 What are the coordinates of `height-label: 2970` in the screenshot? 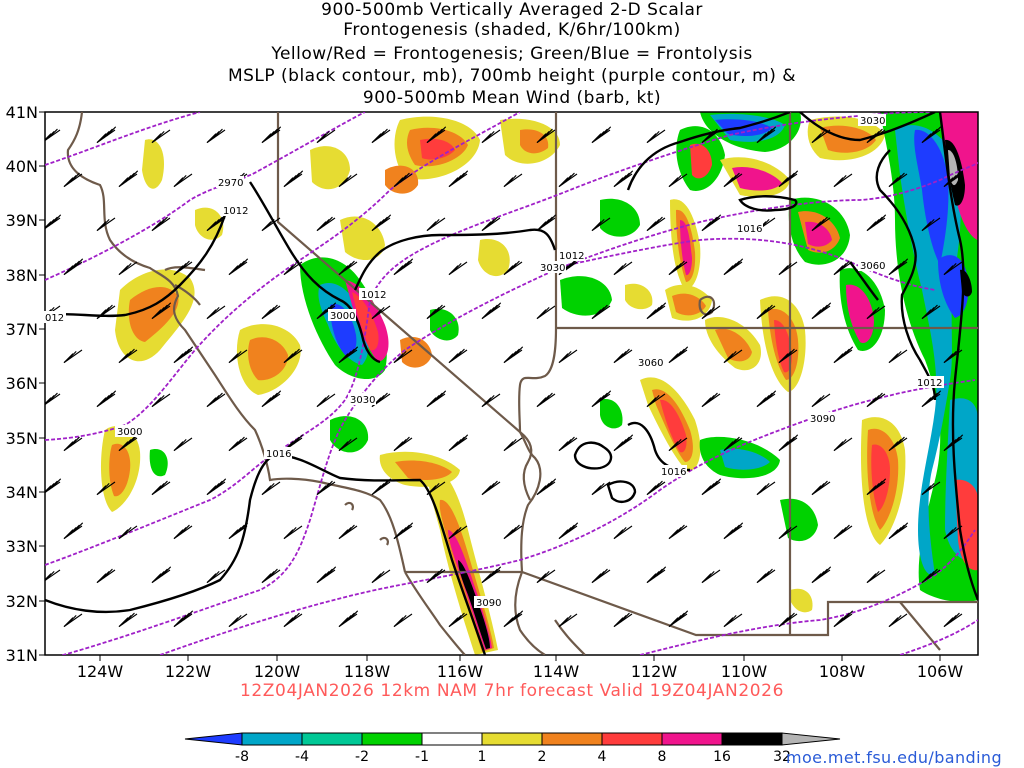 It's located at (230, 183).